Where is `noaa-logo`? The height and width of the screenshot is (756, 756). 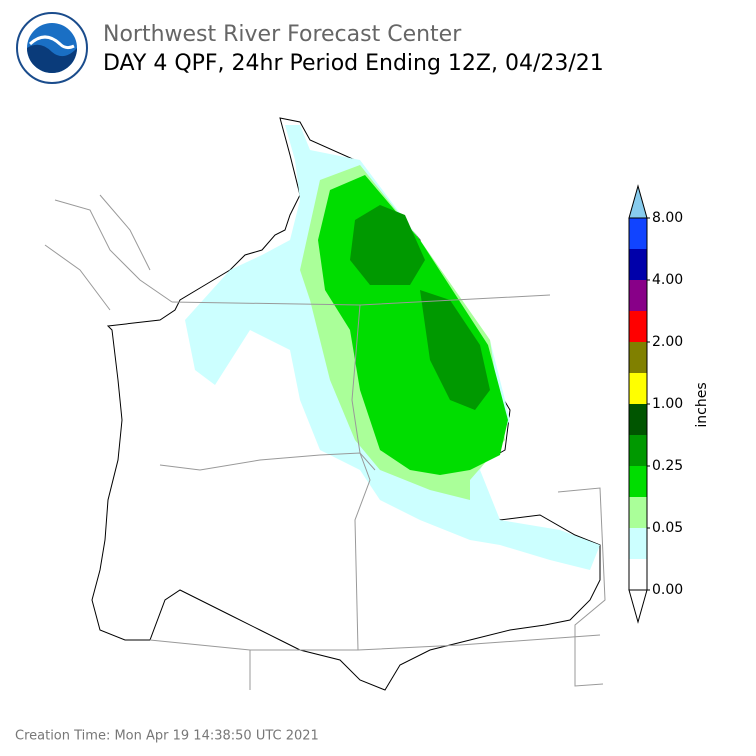 noaa-logo is located at coordinates (52, 48).